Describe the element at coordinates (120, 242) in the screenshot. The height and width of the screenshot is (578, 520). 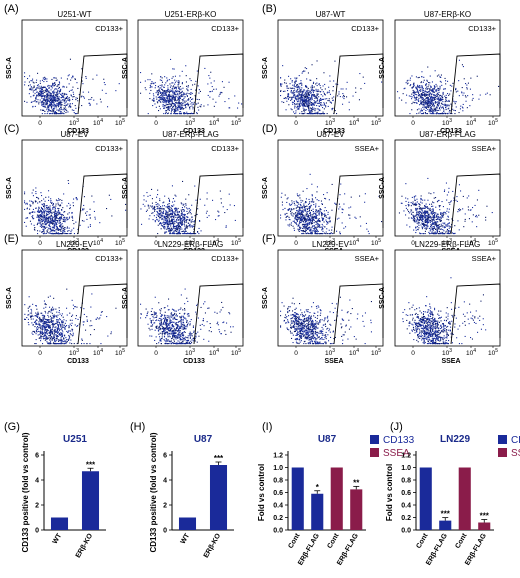
I see `x-tick-label: 105` at that location.